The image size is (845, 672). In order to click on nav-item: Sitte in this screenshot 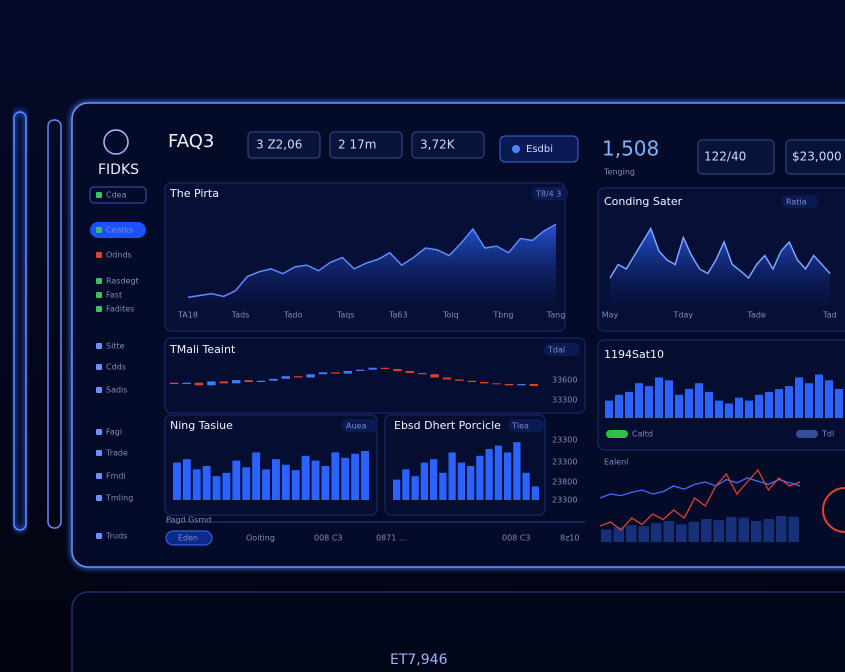, I will do `click(115, 346)`.